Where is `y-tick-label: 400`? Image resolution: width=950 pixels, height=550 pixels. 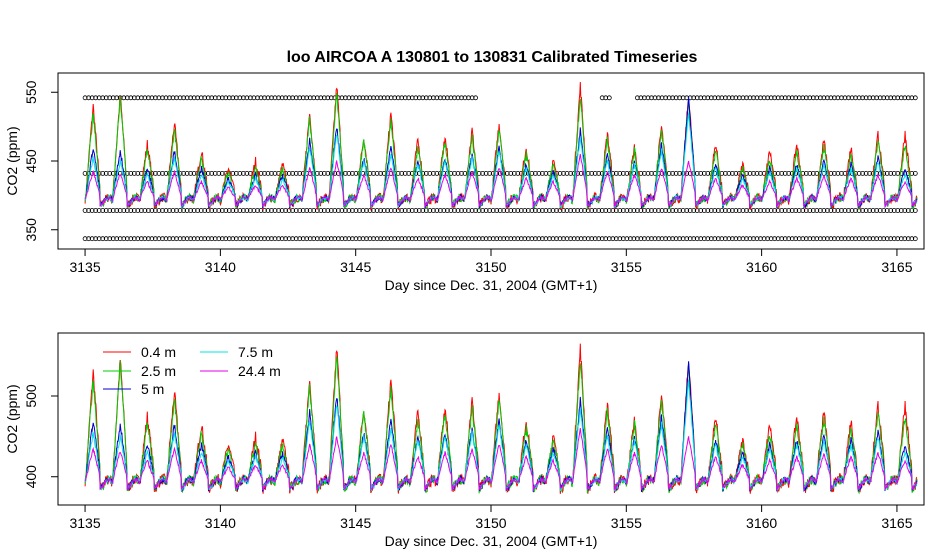
y-tick-label: 400 is located at coordinates (31, 477).